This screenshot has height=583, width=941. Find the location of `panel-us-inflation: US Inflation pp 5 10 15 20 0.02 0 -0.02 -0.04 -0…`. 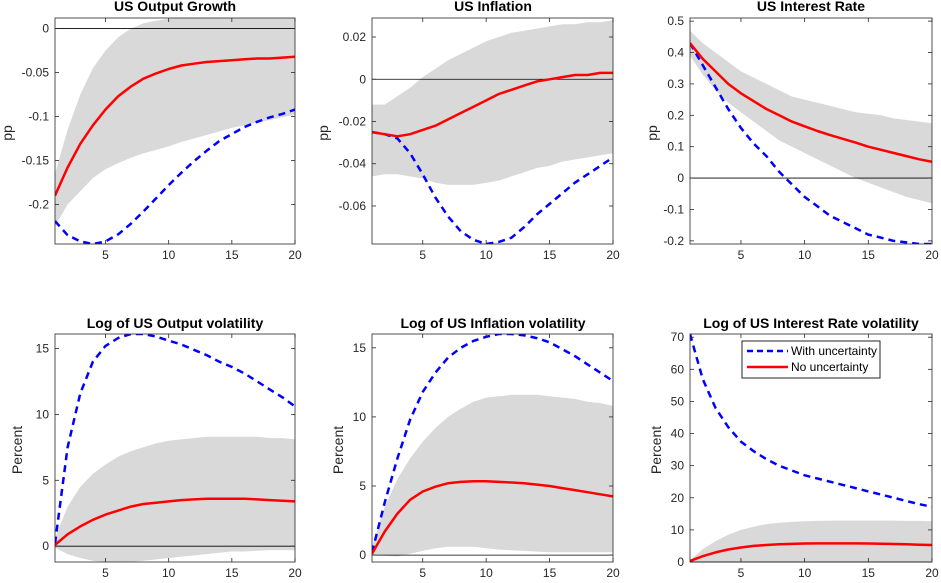

panel-us-inflation: US Inflation pp 5 10 15 20 0.02 0 -0.02 -0.04 -0… is located at coordinates (467, 131).